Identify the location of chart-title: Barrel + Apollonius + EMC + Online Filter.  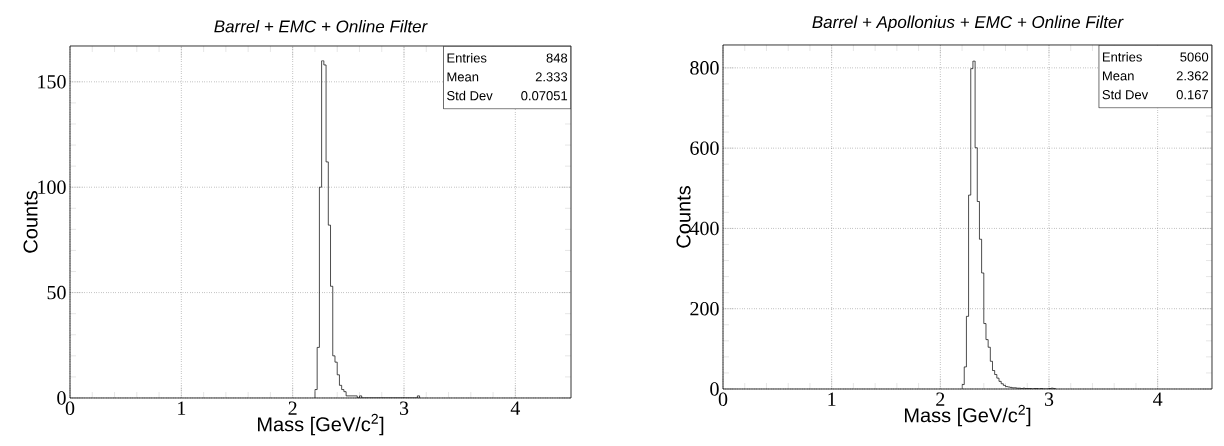
(968, 23).